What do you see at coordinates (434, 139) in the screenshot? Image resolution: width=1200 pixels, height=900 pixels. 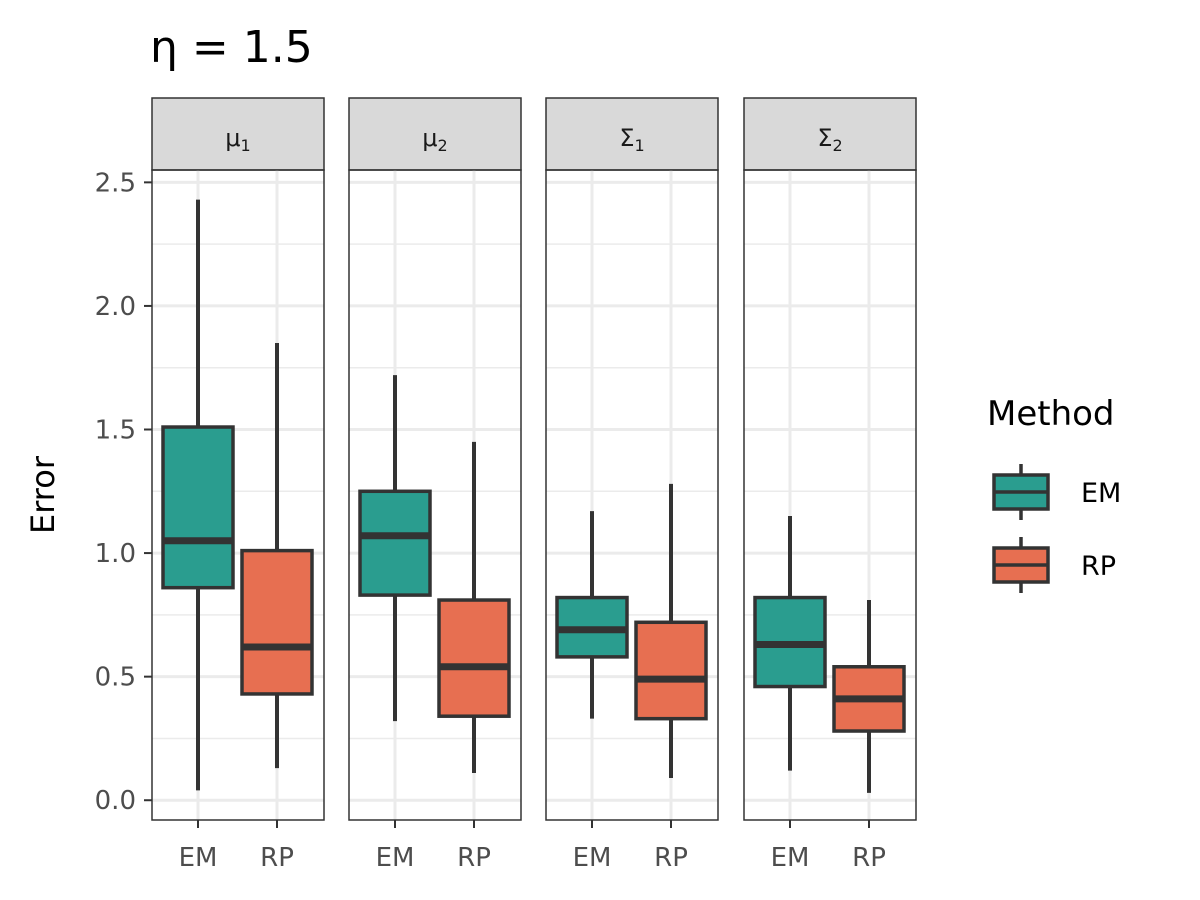 I see `facet-strip-label: μ2` at bounding box center [434, 139].